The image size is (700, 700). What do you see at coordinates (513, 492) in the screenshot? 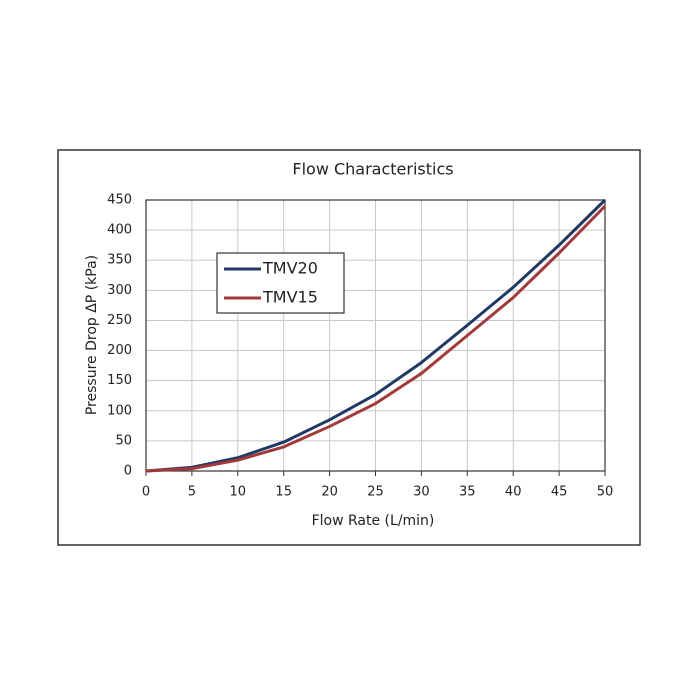
I see `x-tick-label: 40` at bounding box center [513, 492].